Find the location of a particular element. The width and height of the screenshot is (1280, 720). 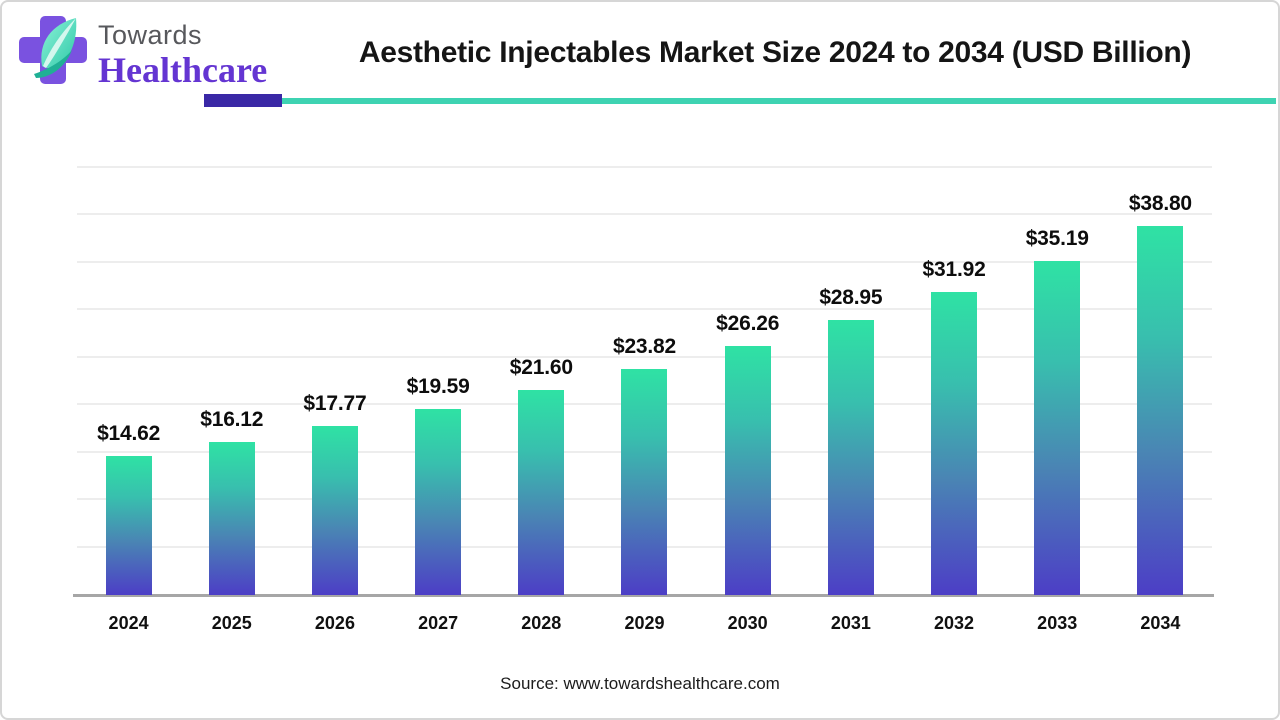

bar-value-label: $17.77 is located at coordinates (335, 404).